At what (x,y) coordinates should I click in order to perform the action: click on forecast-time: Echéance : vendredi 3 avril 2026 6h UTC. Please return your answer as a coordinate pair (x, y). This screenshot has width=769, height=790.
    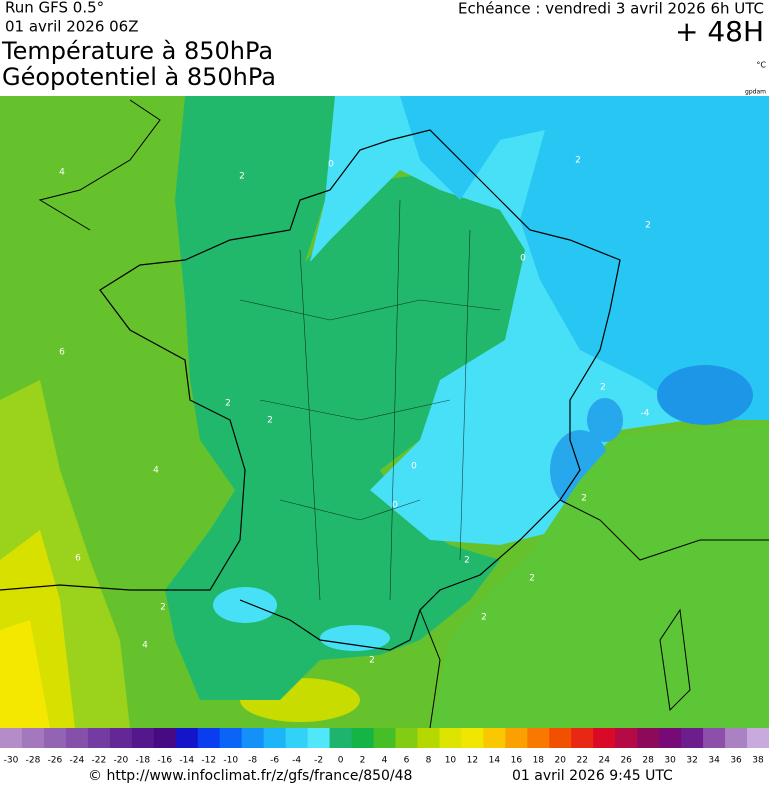
    Looking at the image, I should click on (611, 9).